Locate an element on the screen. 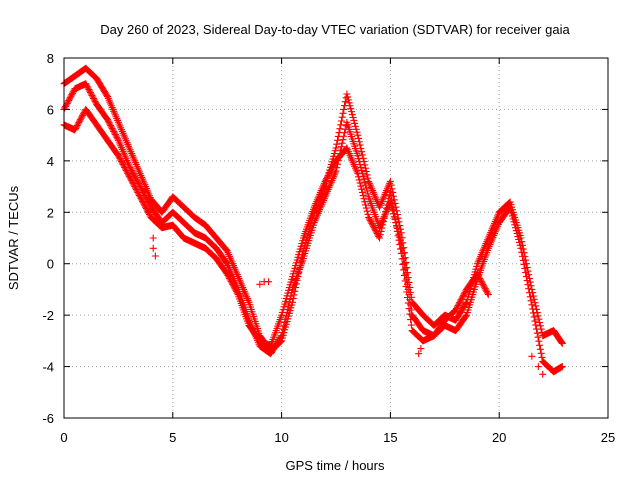 This screenshot has height=480, width=640. data-point-outlier is located at coordinates (260, 284).